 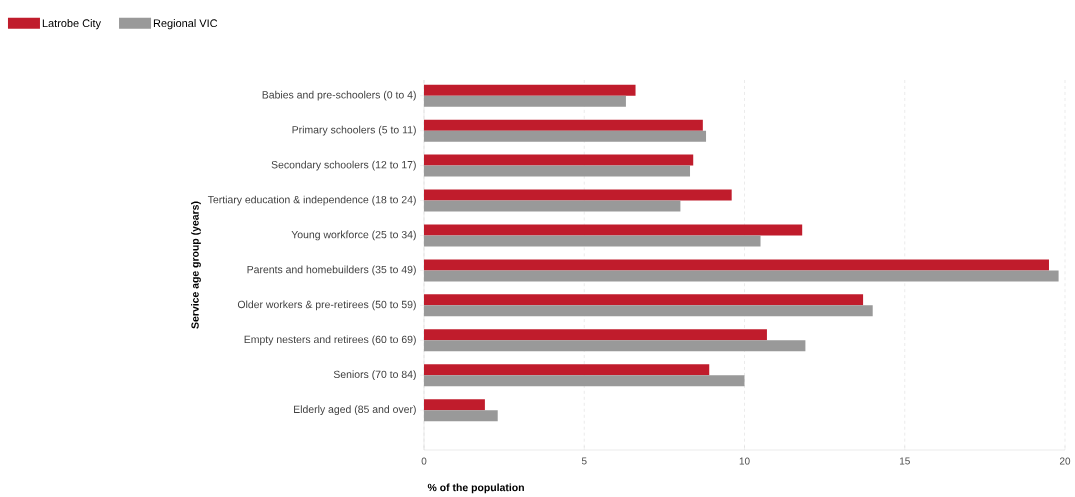 I want to click on y-tick-label: Seniors (70 to 84), so click(x=374, y=375).